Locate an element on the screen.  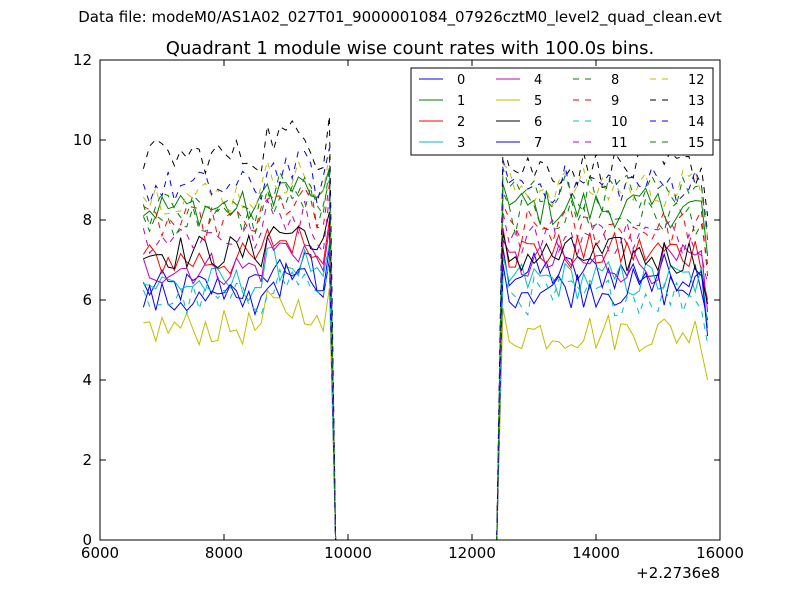
legend-label: 14 is located at coordinates (696, 122).